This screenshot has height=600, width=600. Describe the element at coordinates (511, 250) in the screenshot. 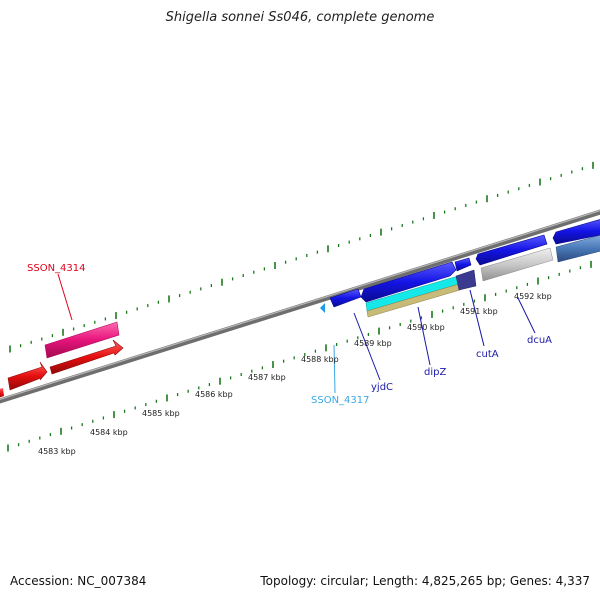

I see `feature-cuta-arrow` at that location.